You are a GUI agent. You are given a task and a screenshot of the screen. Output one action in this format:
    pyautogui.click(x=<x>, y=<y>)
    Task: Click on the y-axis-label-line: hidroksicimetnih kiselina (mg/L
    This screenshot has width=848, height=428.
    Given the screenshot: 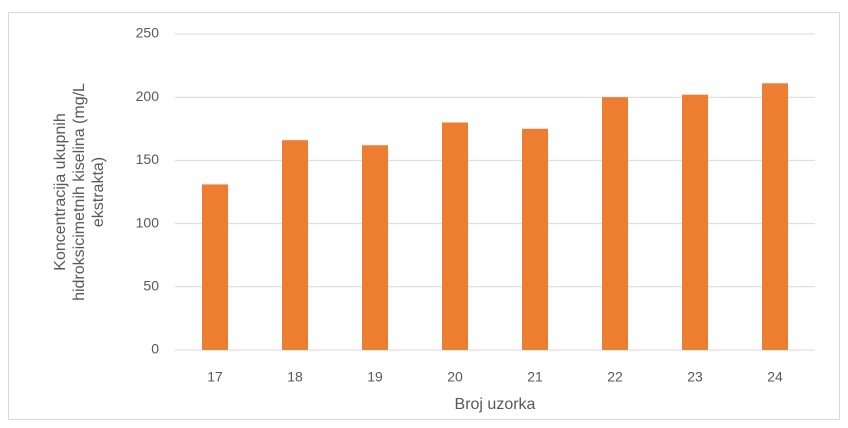 What is the action you would take?
    pyautogui.click(x=79, y=192)
    